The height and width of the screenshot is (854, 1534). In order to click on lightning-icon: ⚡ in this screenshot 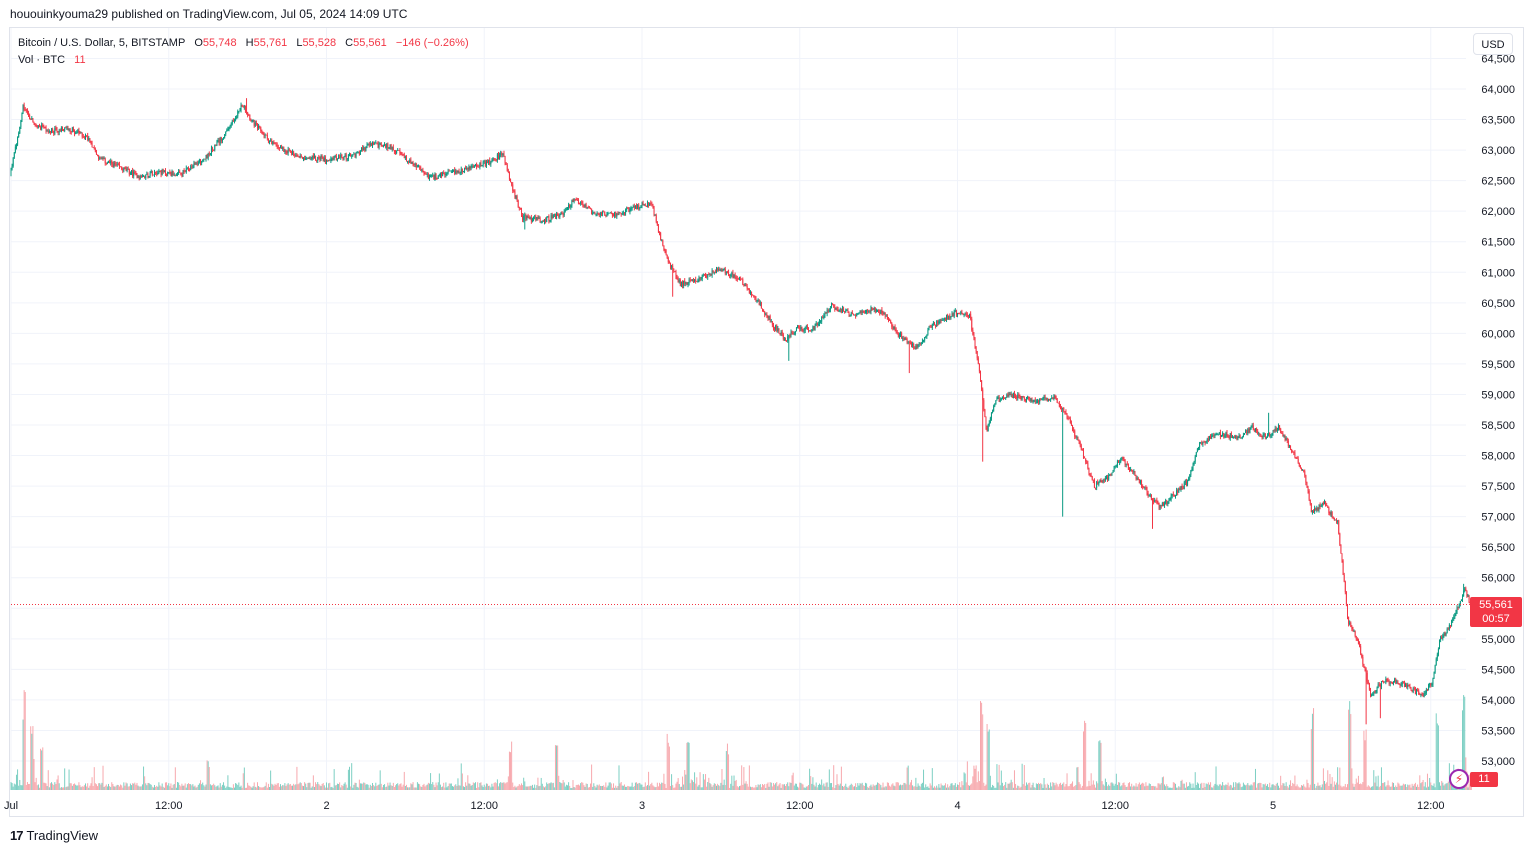, I will do `click(1459, 779)`.